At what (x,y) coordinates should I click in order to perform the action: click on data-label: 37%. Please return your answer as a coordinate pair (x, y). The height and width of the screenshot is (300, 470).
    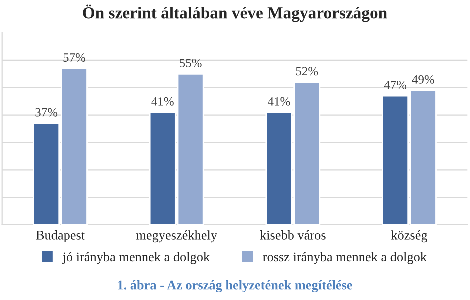
    Looking at the image, I should click on (47, 112).